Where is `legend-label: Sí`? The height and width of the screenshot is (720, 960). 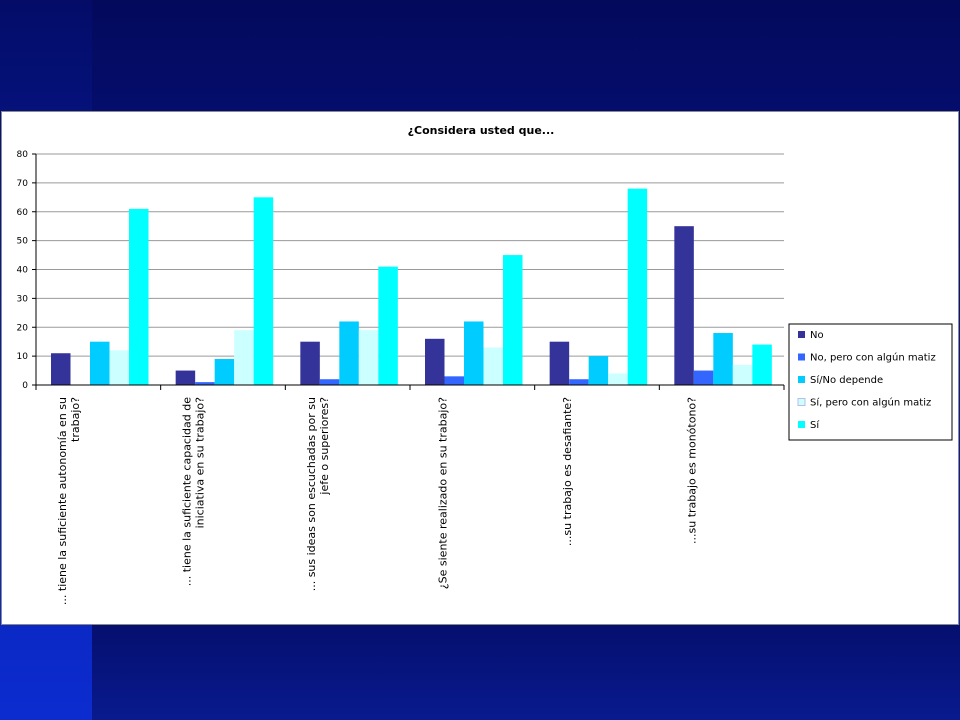 legend-label: Sí is located at coordinates (815, 425).